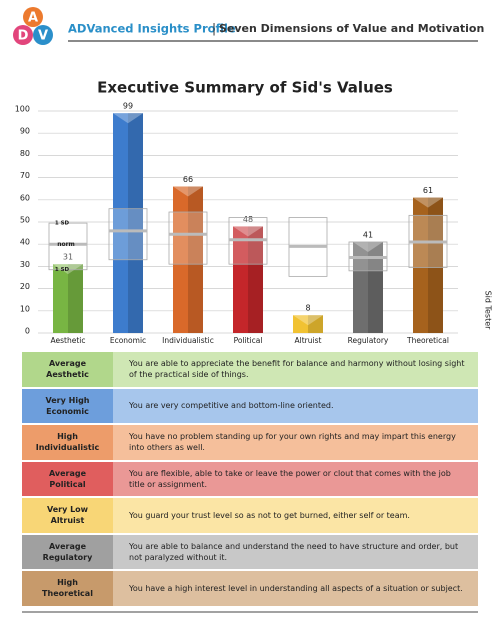  I want to click on dimension: Political, so click(67, 484).